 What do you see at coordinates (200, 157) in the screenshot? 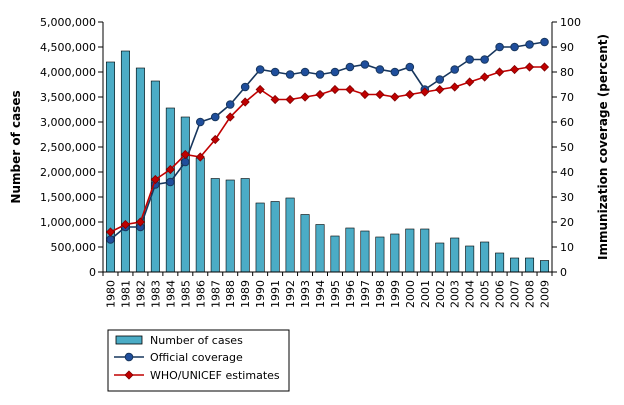
I see `point-who-1986` at bounding box center [200, 157].